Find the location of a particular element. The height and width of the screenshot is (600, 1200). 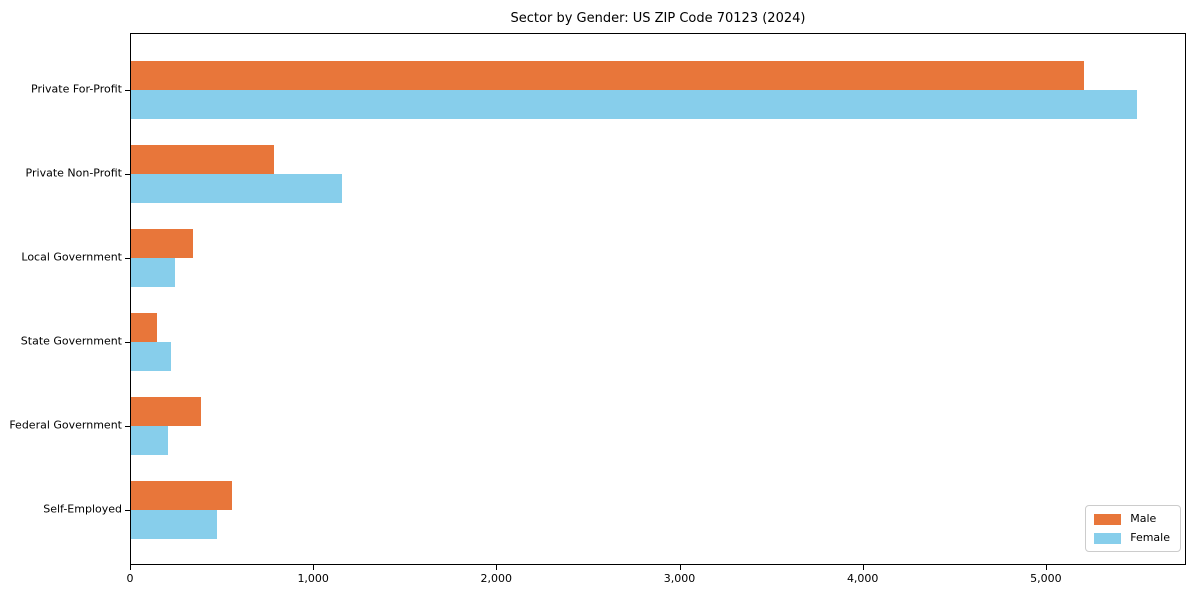

y-axis-label-private-for-profit: Private For-Profit is located at coordinates (76, 89).